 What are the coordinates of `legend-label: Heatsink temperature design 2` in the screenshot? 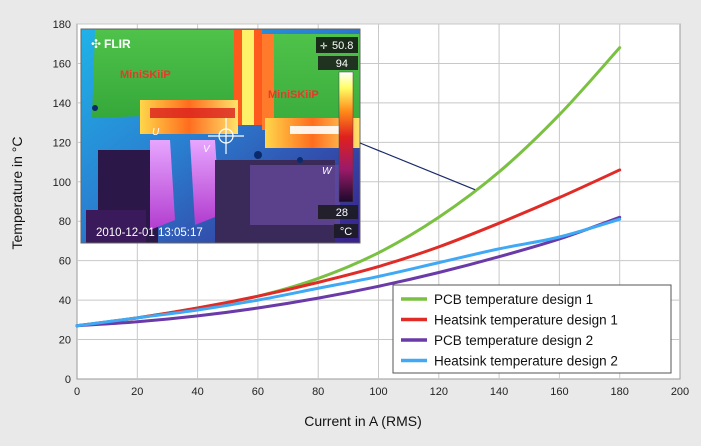 It's located at (526, 361).